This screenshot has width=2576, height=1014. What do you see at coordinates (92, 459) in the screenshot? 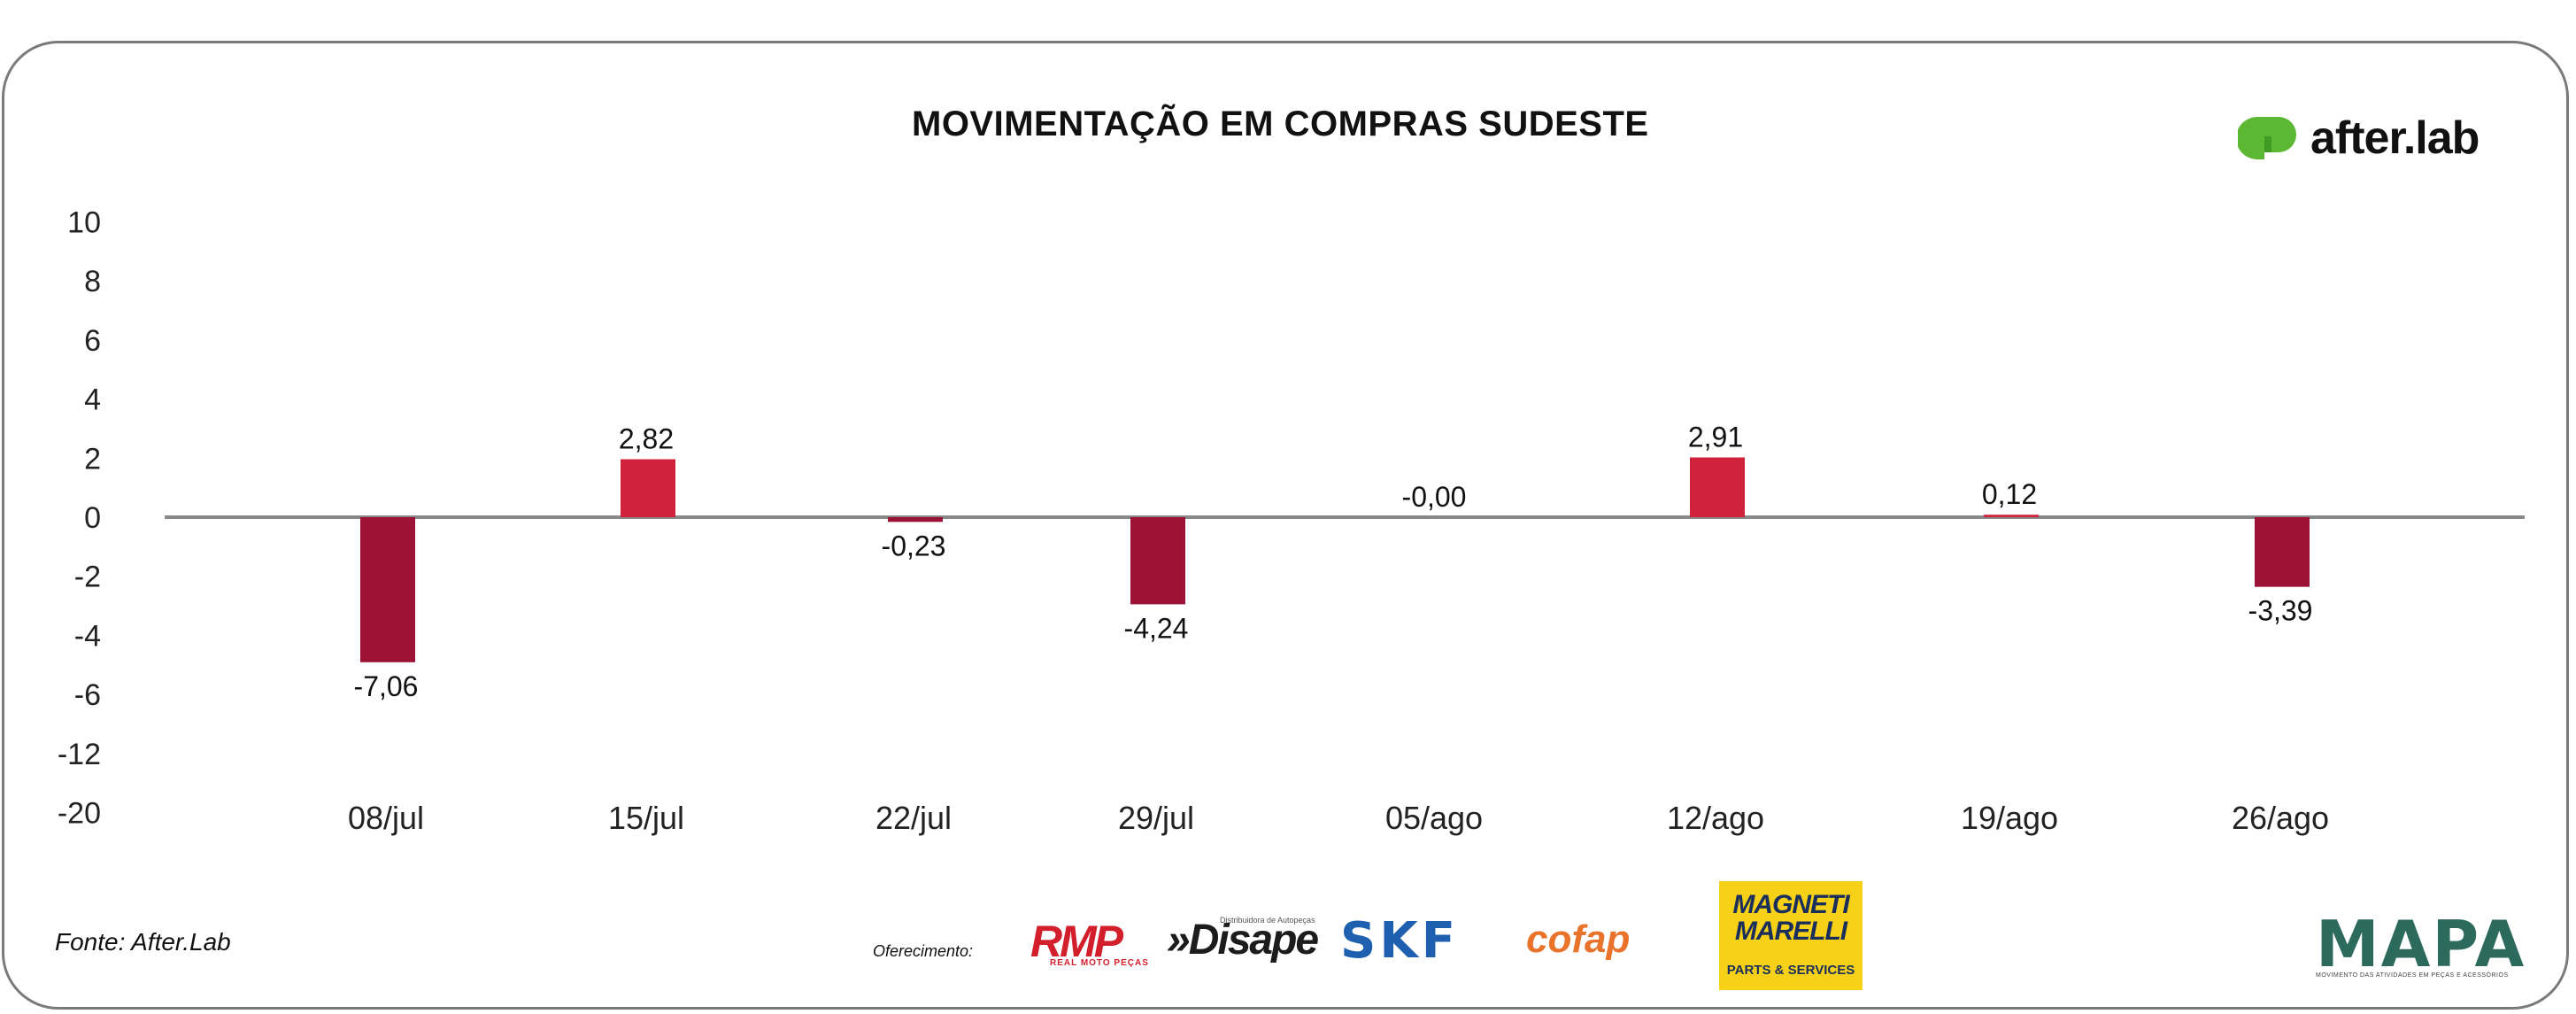
I see `y-tick-label: 2` at bounding box center [92, 459].